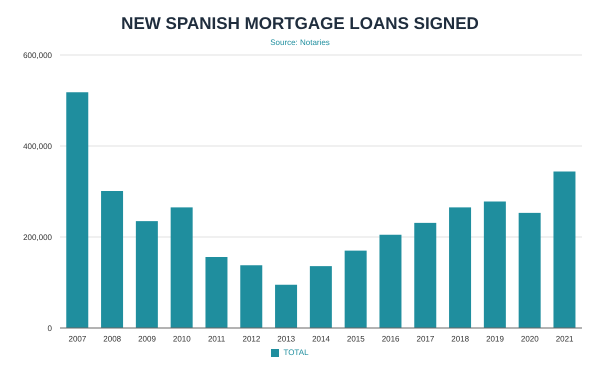 This screenshot has width=600, height=373. What do you see at coordinates (77, 339) in the screenshot?
I see `x-tick-label: 2007` at bounding box center [77, 339].